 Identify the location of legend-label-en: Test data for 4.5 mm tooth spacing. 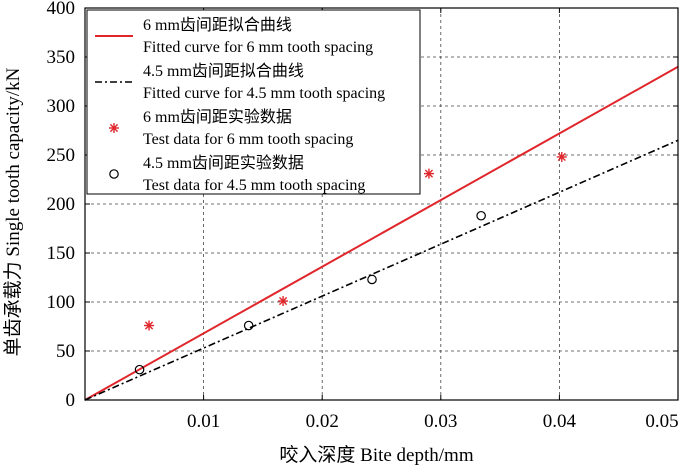
(254, 185).